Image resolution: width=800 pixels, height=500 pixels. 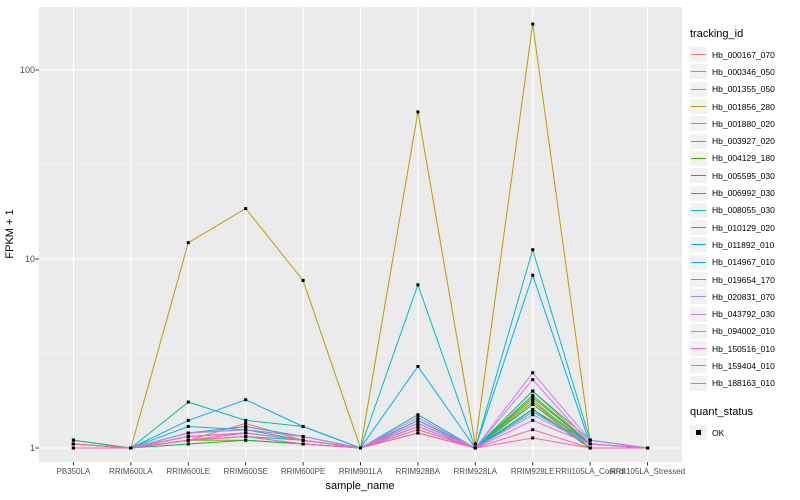 I want to click on legend-item-label: Hb_006992_030, so click(x=743, y=193).